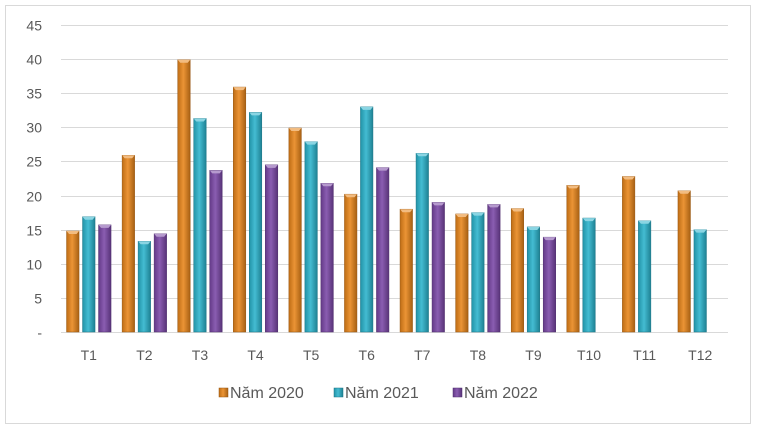 This screenshot has width=757, height=434. I want to click on bar-n-m-2021-t9, so click(533, 279).